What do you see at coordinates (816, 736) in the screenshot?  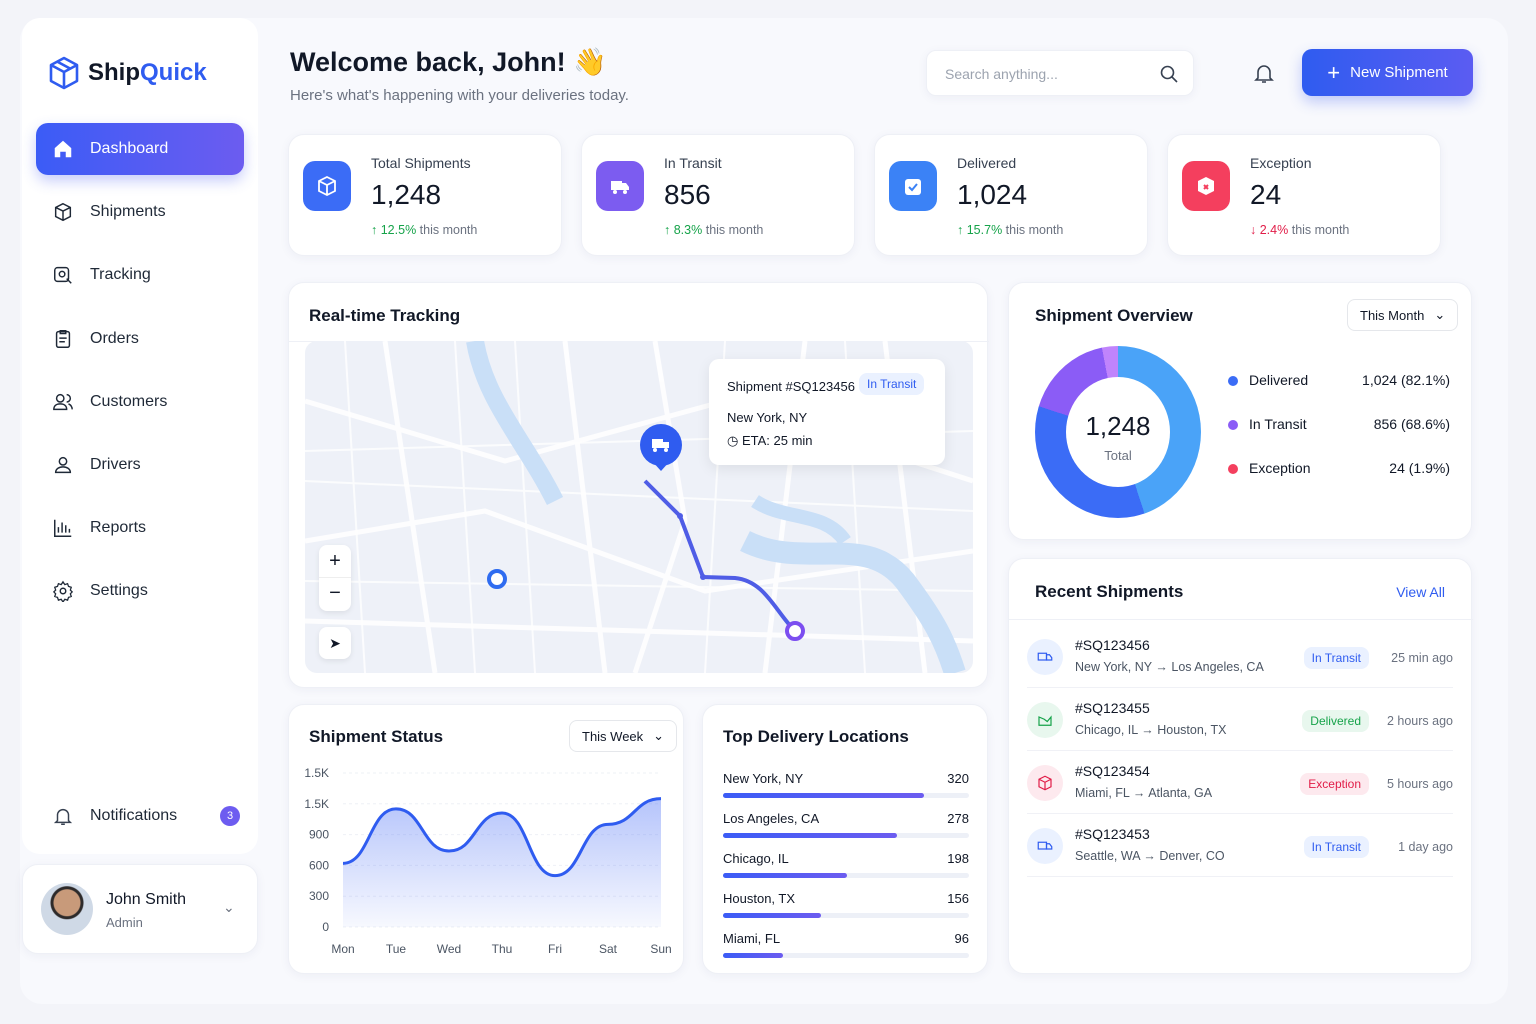 I see `locations-title: Top Delivery Locations` at bounding box center [816, 736].